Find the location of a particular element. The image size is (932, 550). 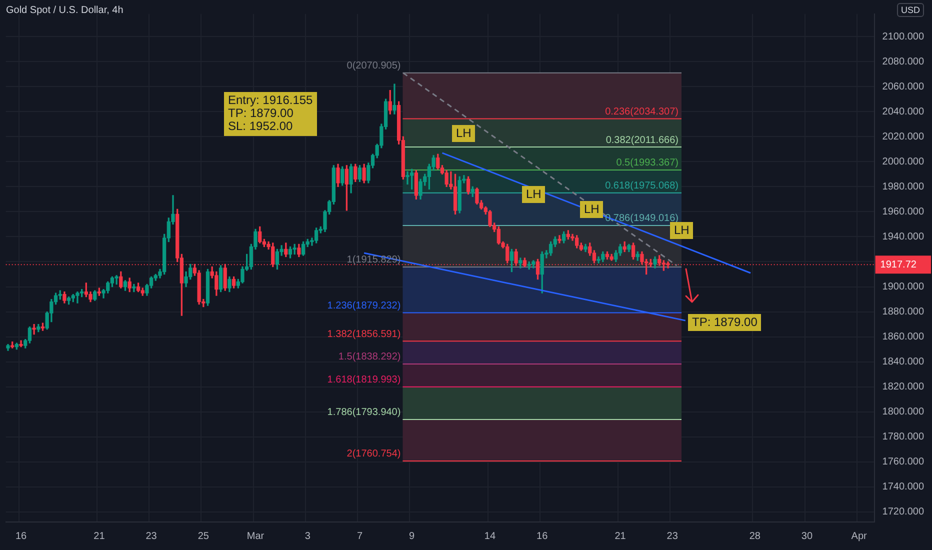

y-tick-label: 2080.000 is located at coordinates (903, 62).